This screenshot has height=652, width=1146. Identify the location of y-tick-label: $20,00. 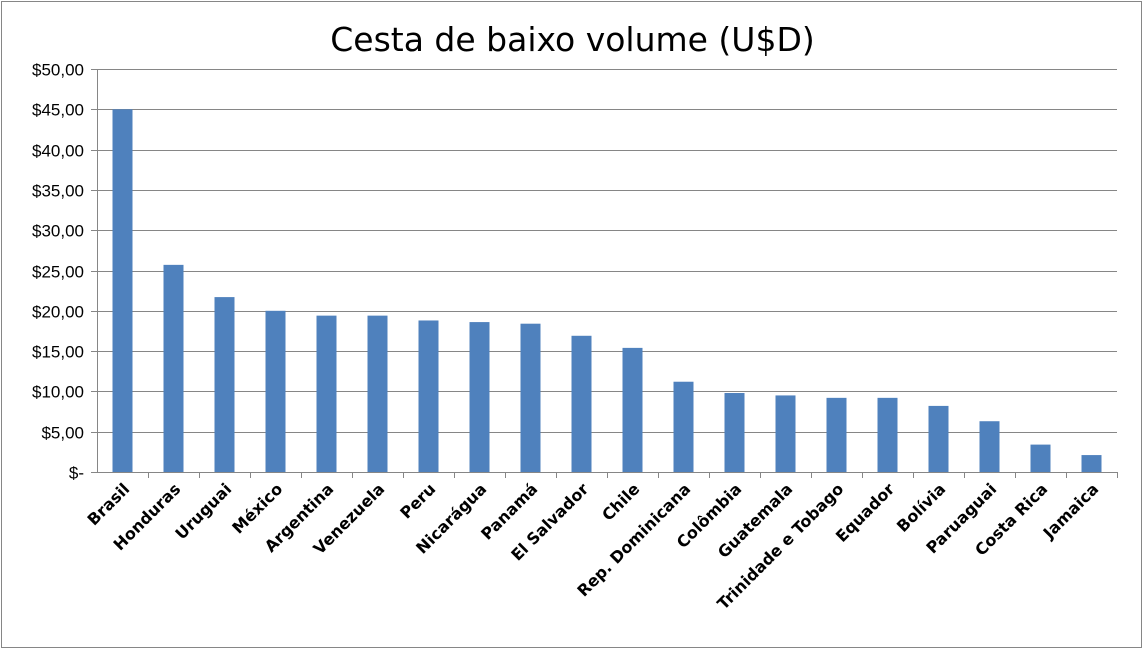
(58, 312).